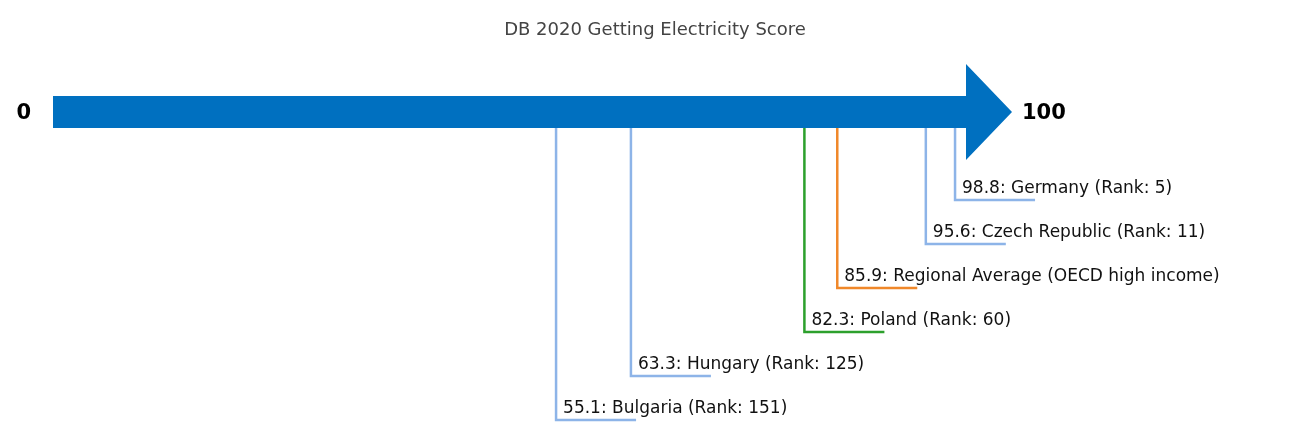 This screenshot has width=1310, height=423. What do you see at coordinates (866, 274) in the screenshot?
I see `data-label: 85.9:` at bounding box center [866, 274].